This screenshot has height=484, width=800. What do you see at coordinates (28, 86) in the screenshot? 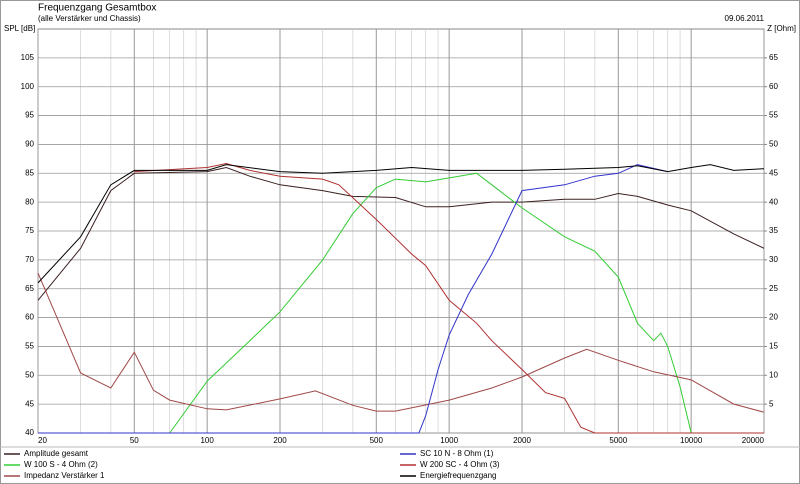
I see `y-tick-label: 100` at bounding box center [28, 86].